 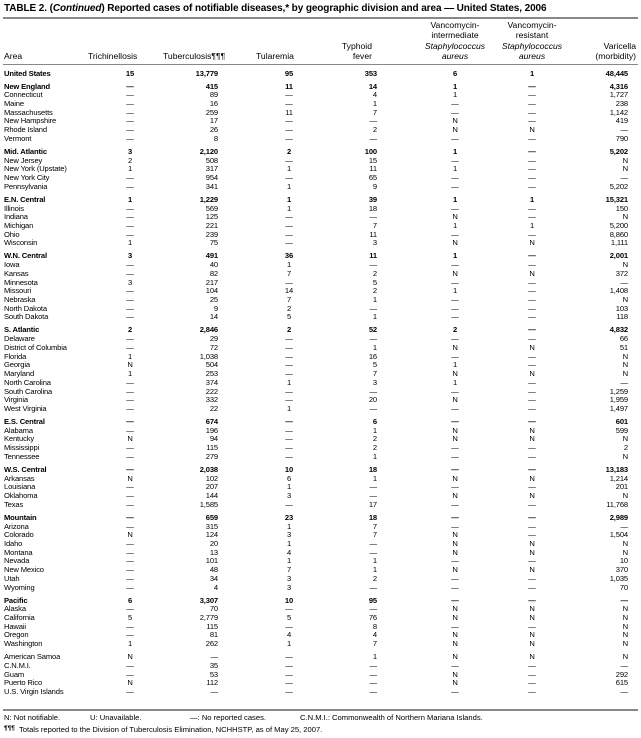 What do you see at coordinates (320, 373) in the screenshot?
I see `table-row: Maryland 1 253 — 7 N N N` at bounding box center [320, 373].